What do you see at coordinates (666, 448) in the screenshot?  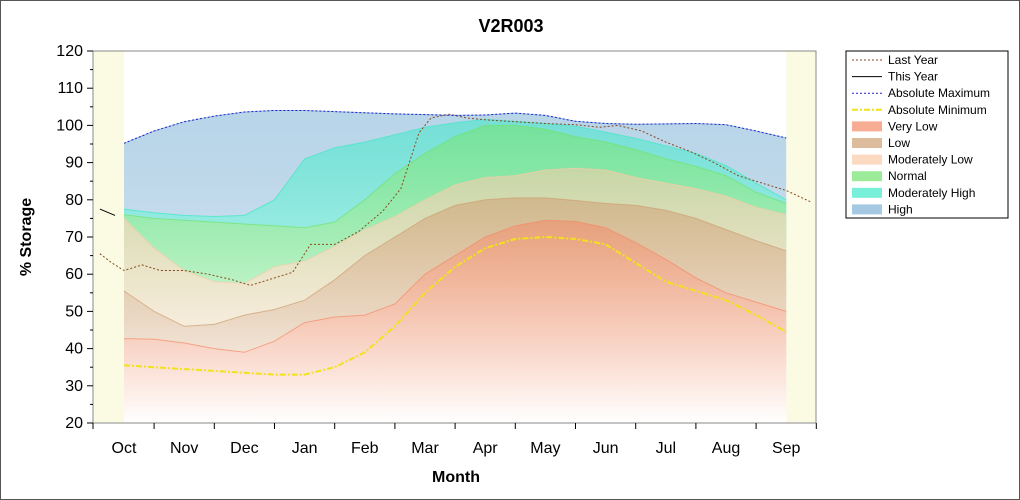 I see `x-tick-label-jul: Jul` at bounding box center [666, 448].